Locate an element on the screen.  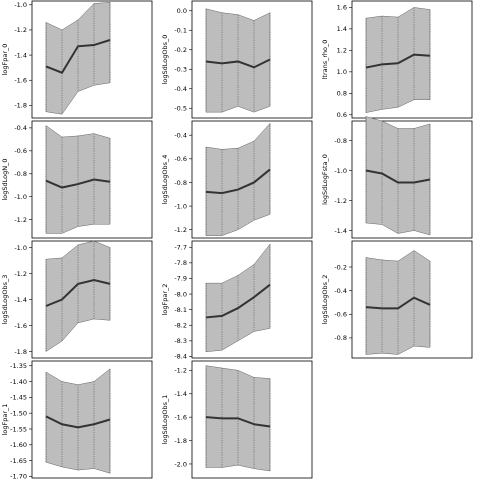
y-tick-label: -1.65 is located at coordinates (18, 461).